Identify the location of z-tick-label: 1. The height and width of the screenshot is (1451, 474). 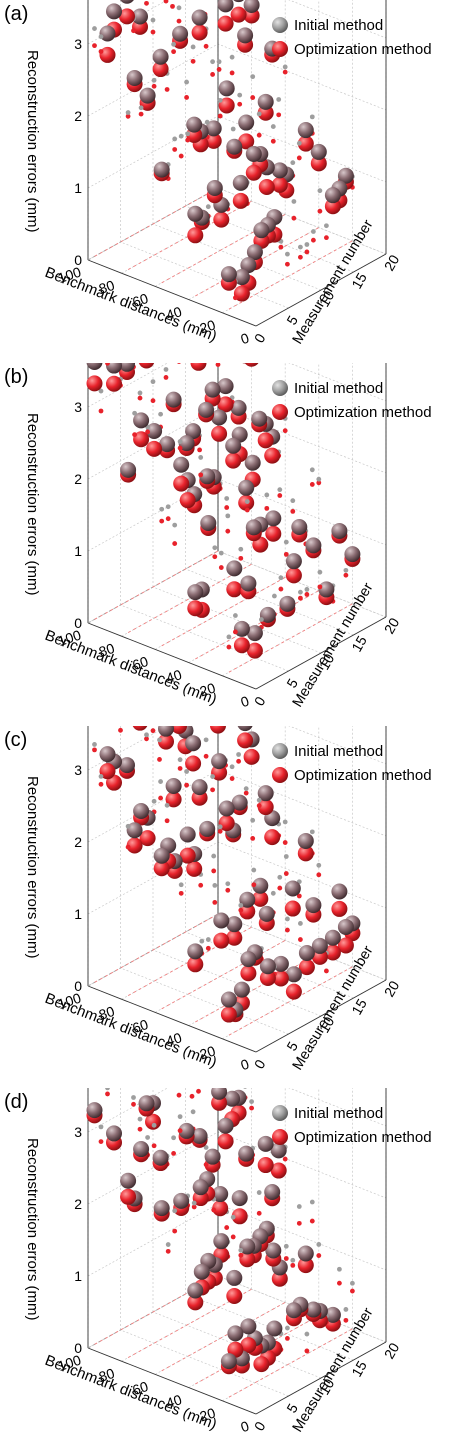
(78, 188).